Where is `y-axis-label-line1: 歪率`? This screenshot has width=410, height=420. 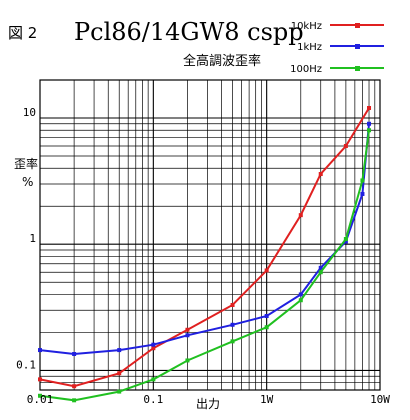
y-axis-label-line1: 歪率 is located at coordinates (26, 163).